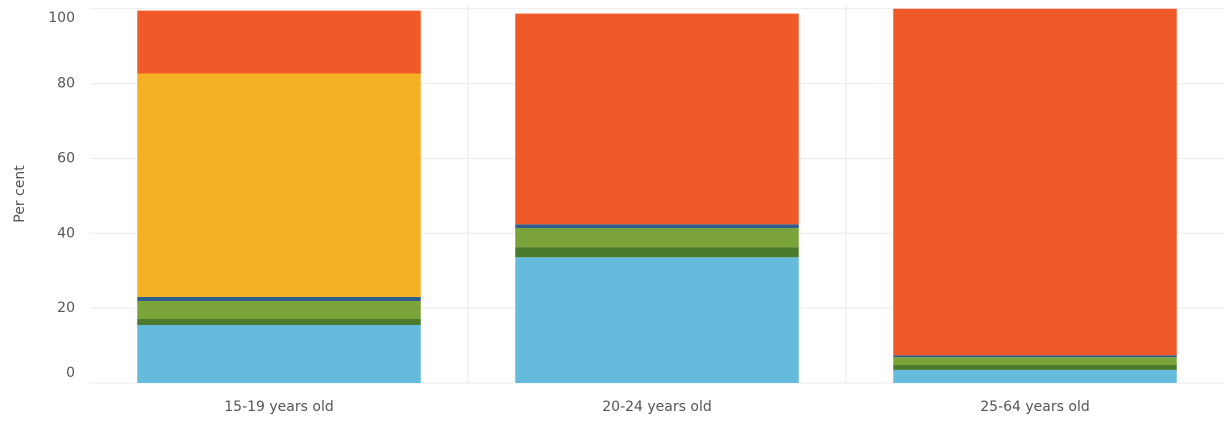 The image size is (1224, 423). What do you see at coordinates (66, 308) in the screenshot?
I see `y-tick-label: 20` at bounding box center [66, 308].